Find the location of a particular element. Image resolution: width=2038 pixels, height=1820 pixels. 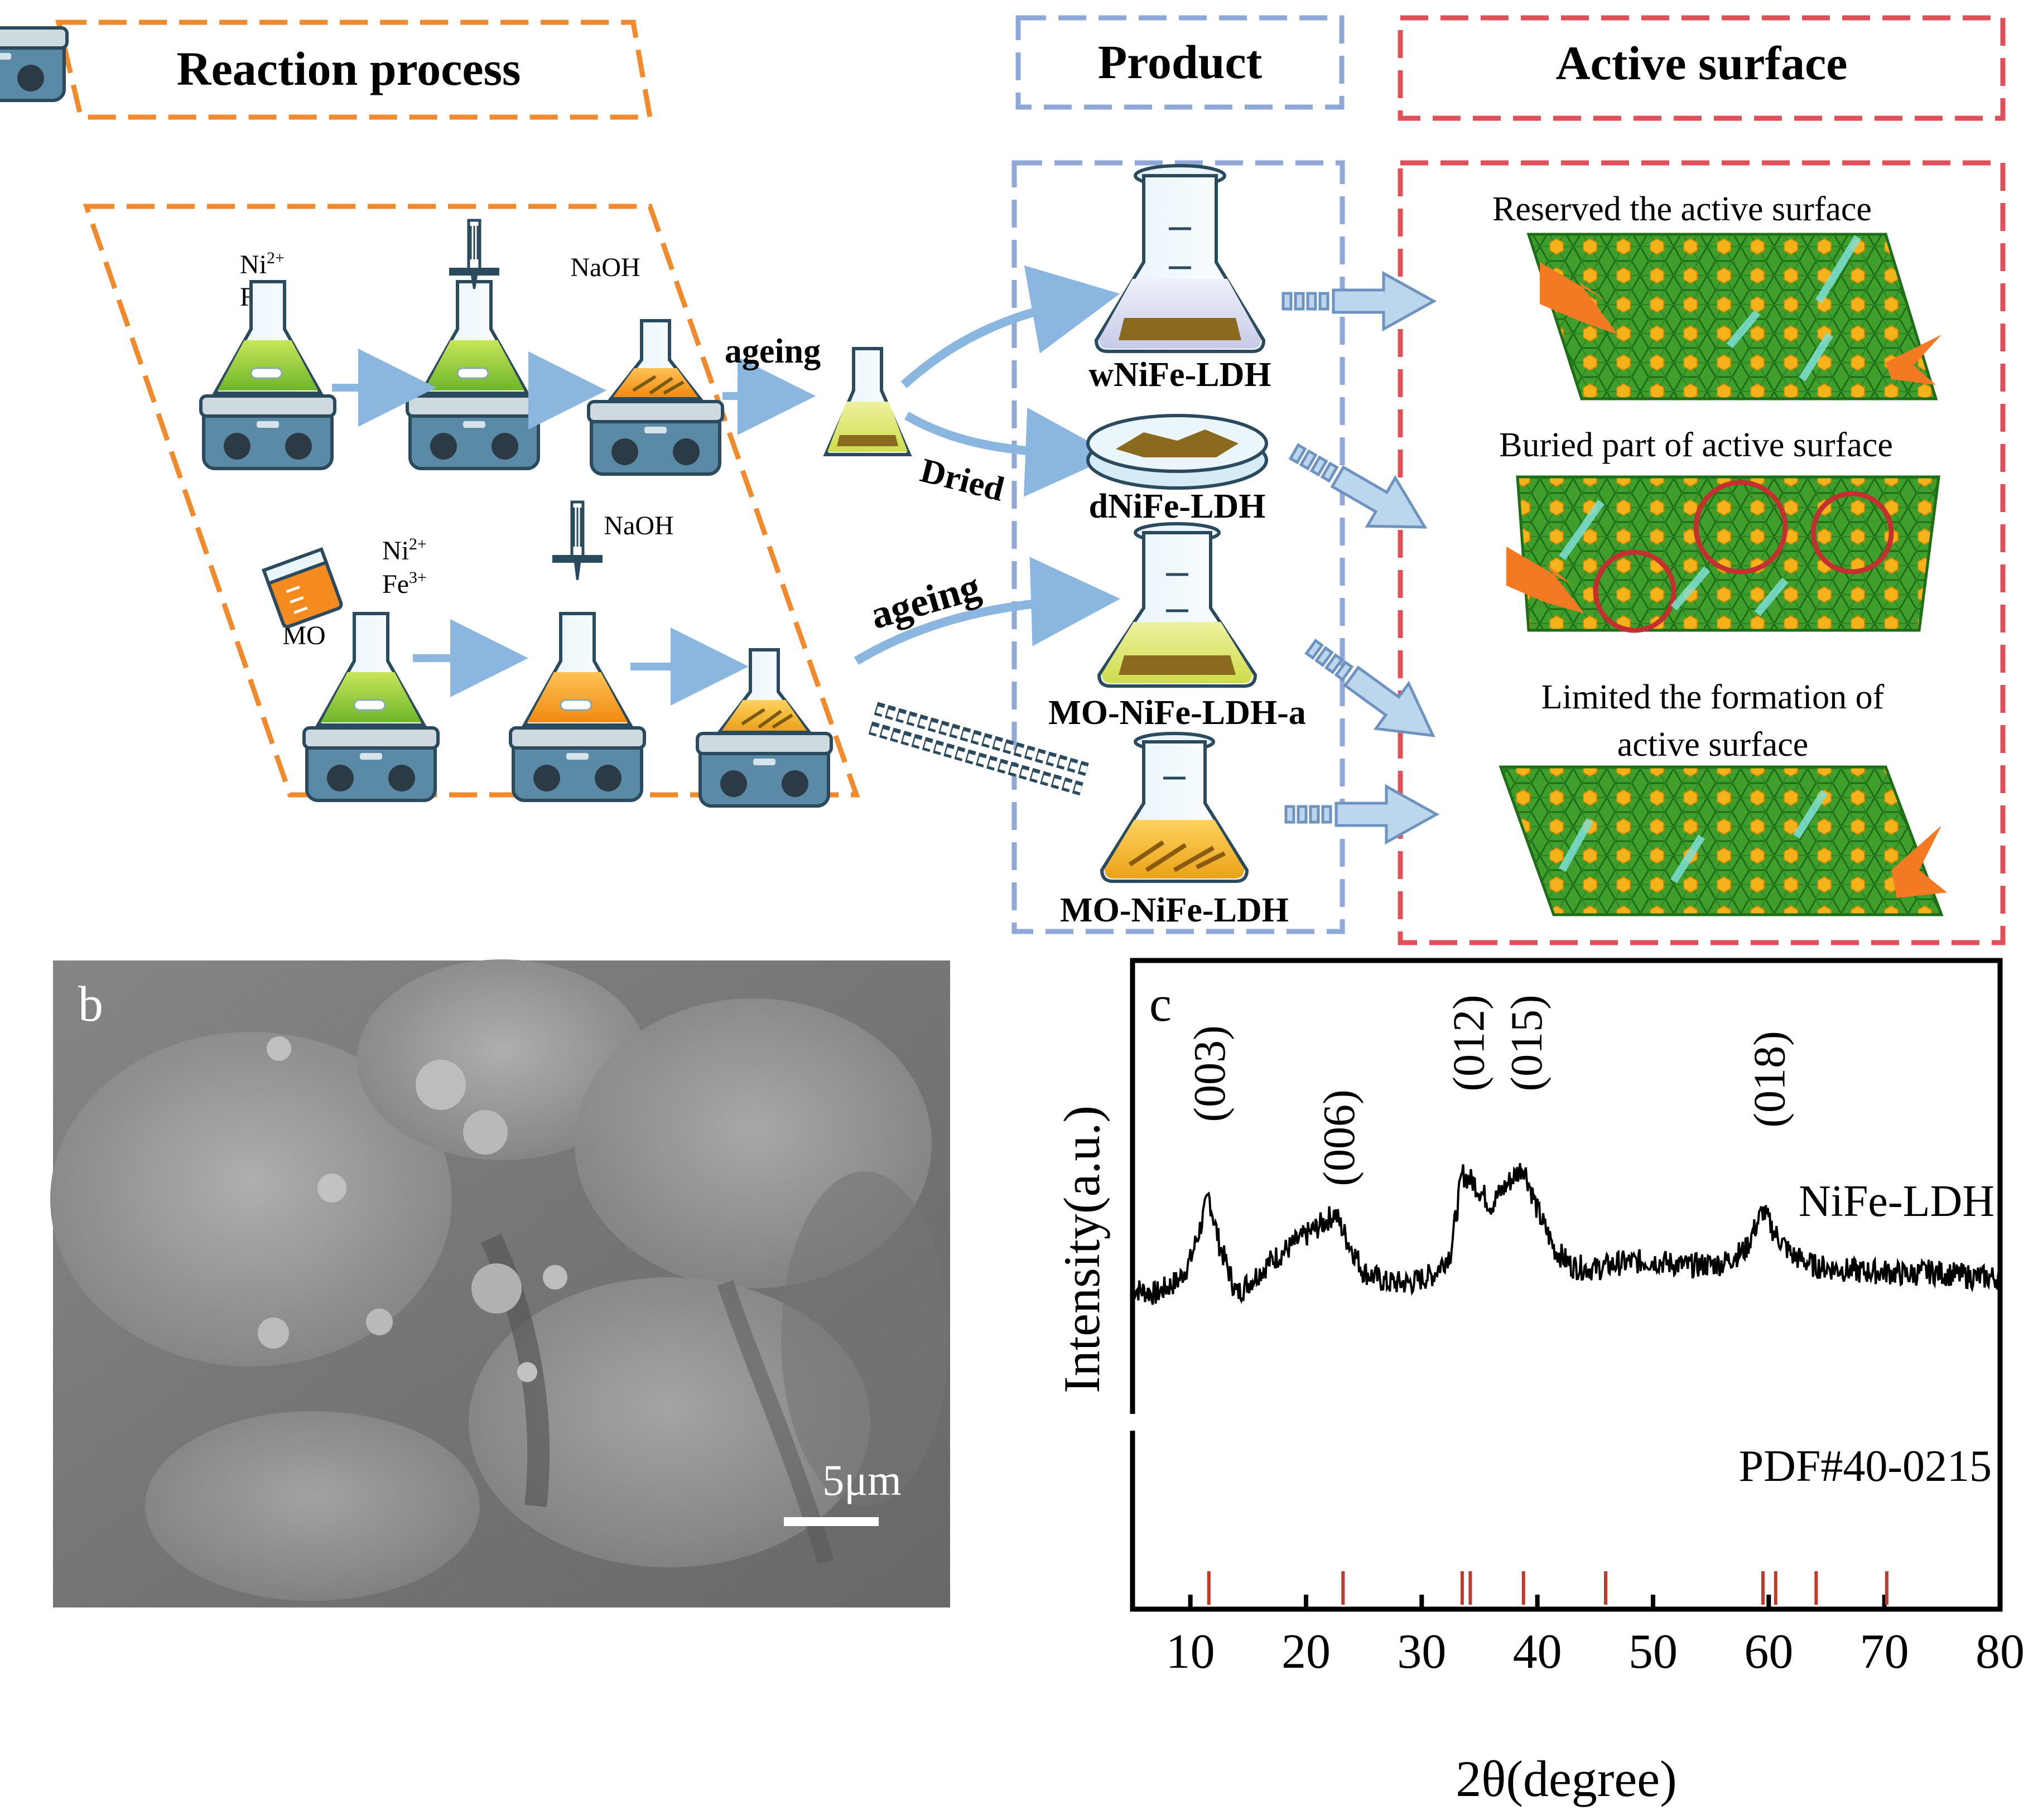

product-mo-nife-flask is located at coordinates (1175, 807).